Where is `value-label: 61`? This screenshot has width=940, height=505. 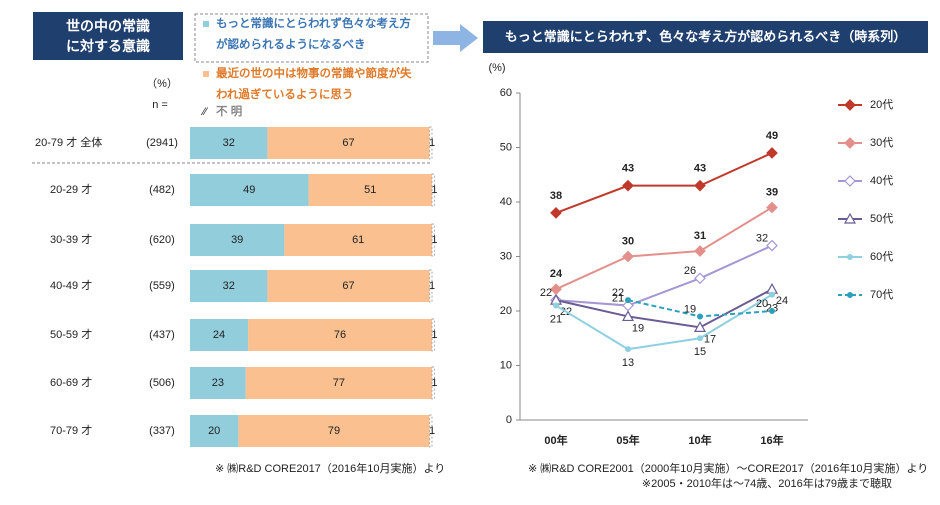 value-label: 61 is located at coordinates (358, 240).